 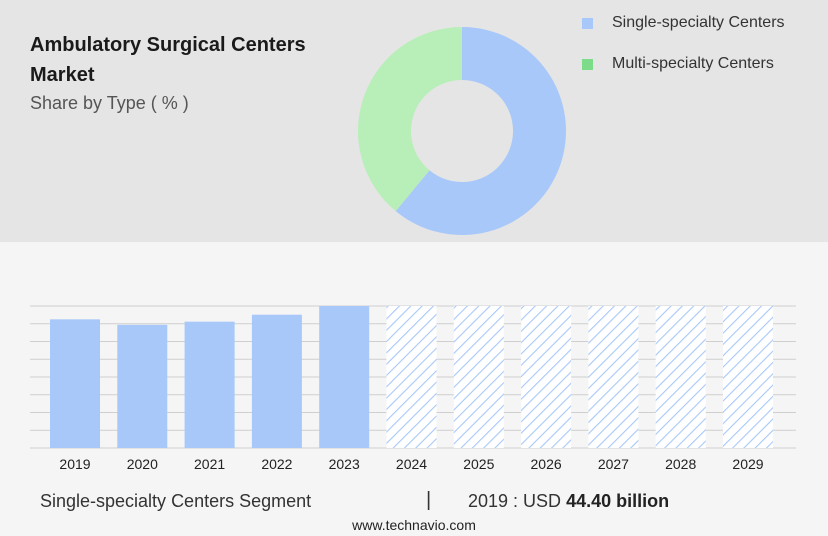 I want to click on legend-item-multi: Multi-specialty Centers, so click(x=682, y=64).